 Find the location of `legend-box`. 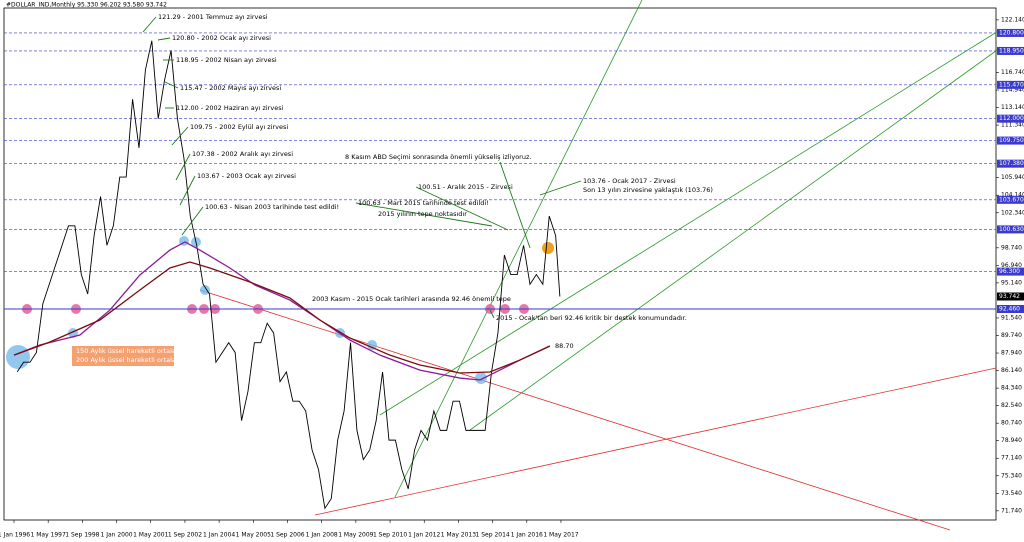

legend-box is located at coordinates (123, 356).